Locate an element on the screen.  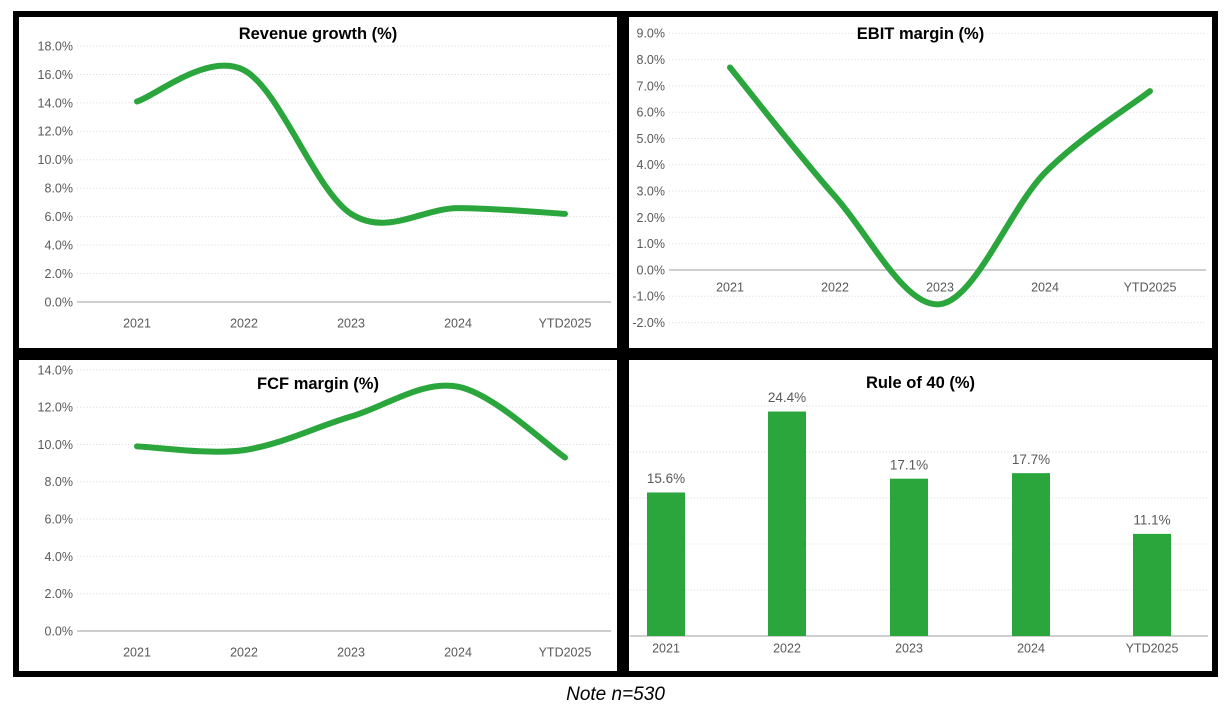
y-axis-tick-label: 9.0% is located at coordinates (651, 34).